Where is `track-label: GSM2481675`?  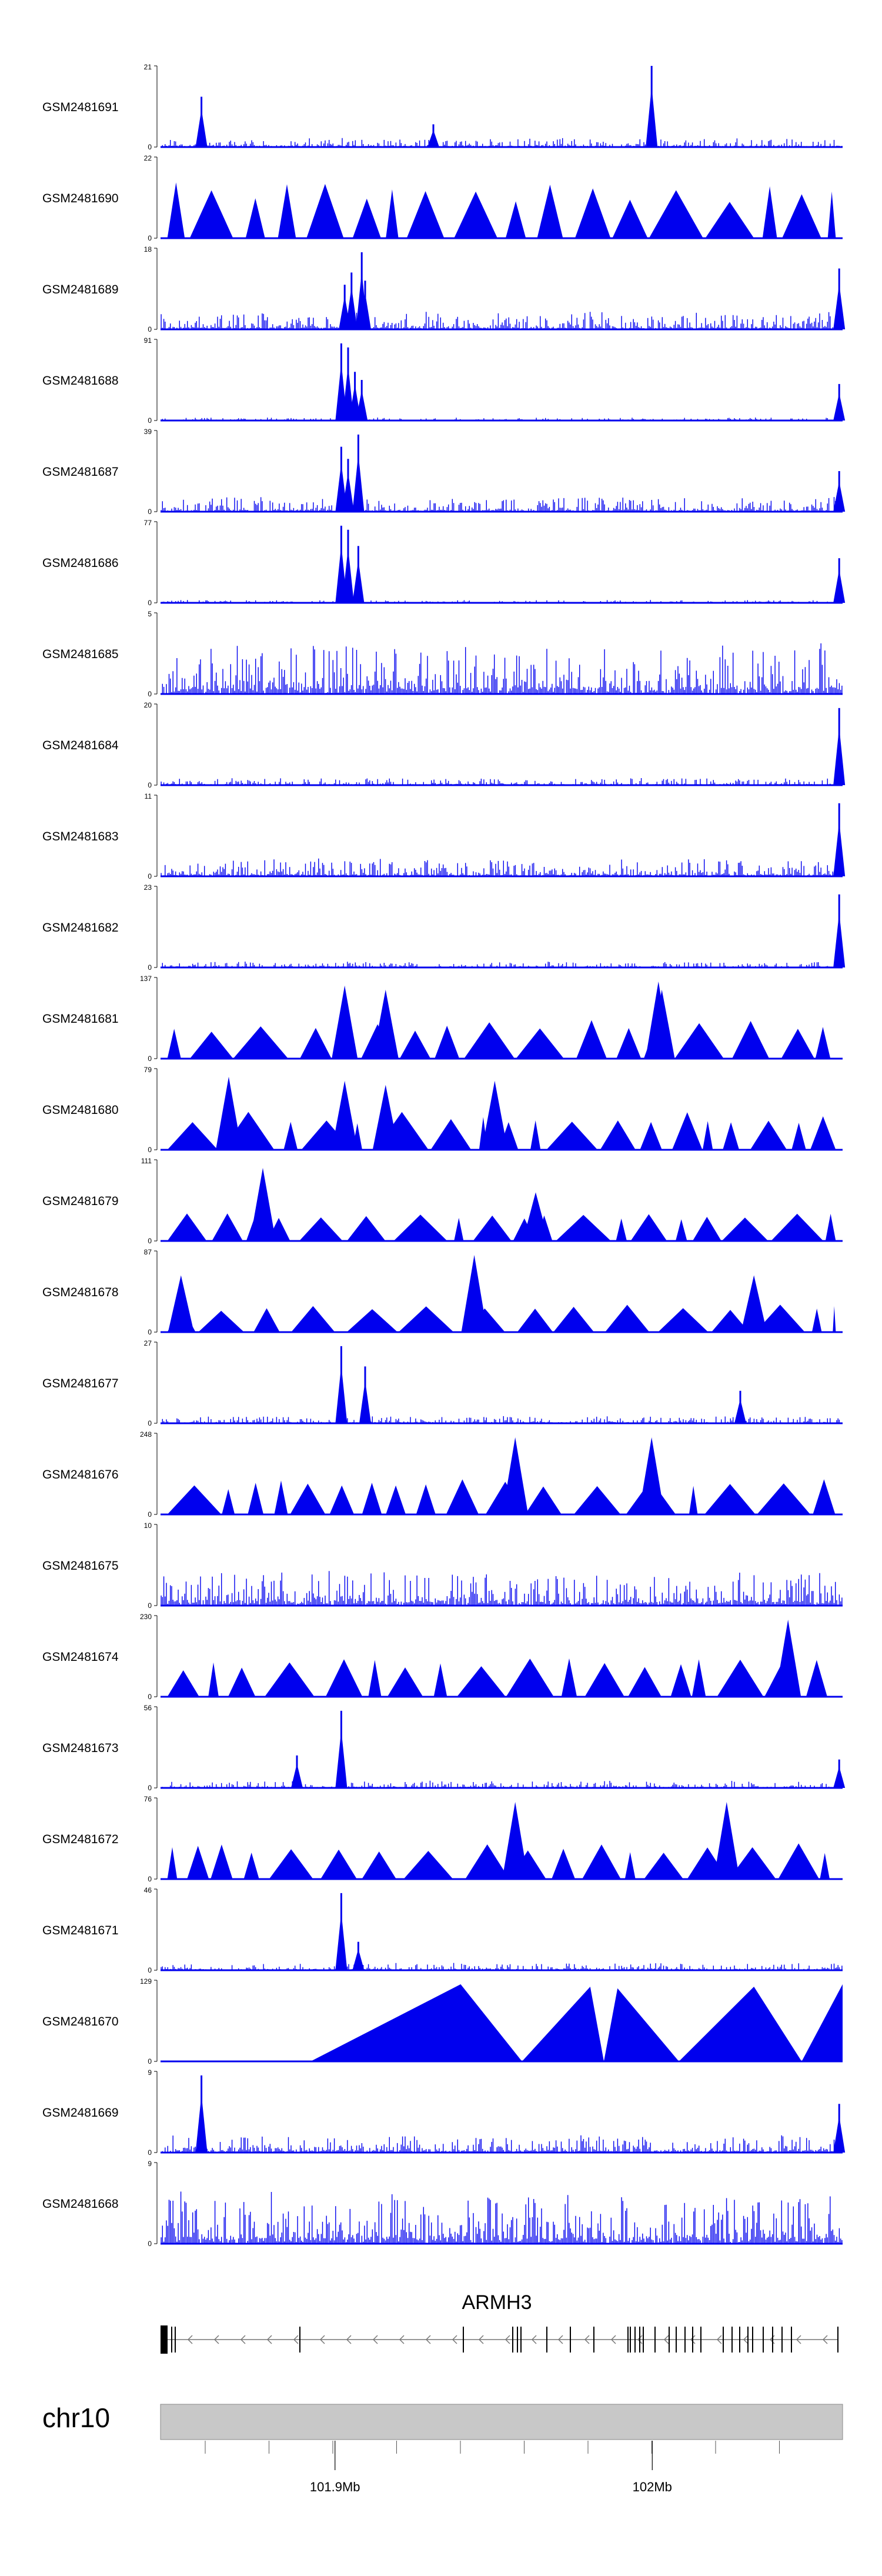
track-label: GSM2481675 is located at coordinates (80, 1566).